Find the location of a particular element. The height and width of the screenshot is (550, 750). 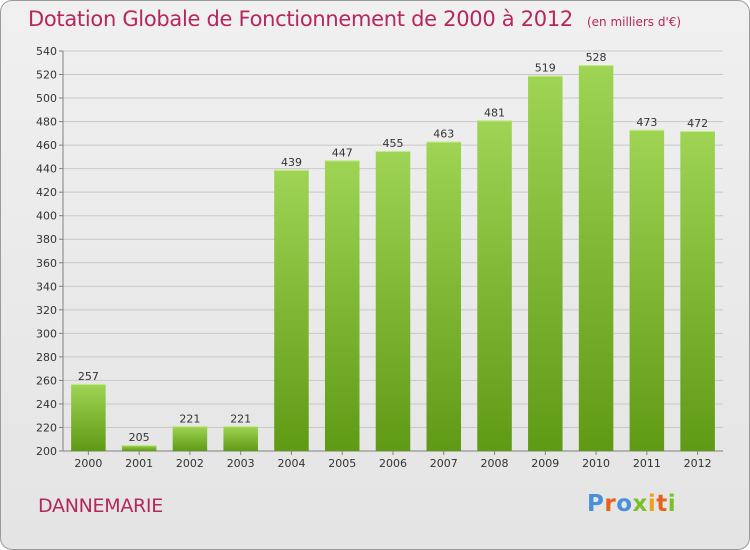

x-tick-label: 2008 is located at coordinates (495, 463).